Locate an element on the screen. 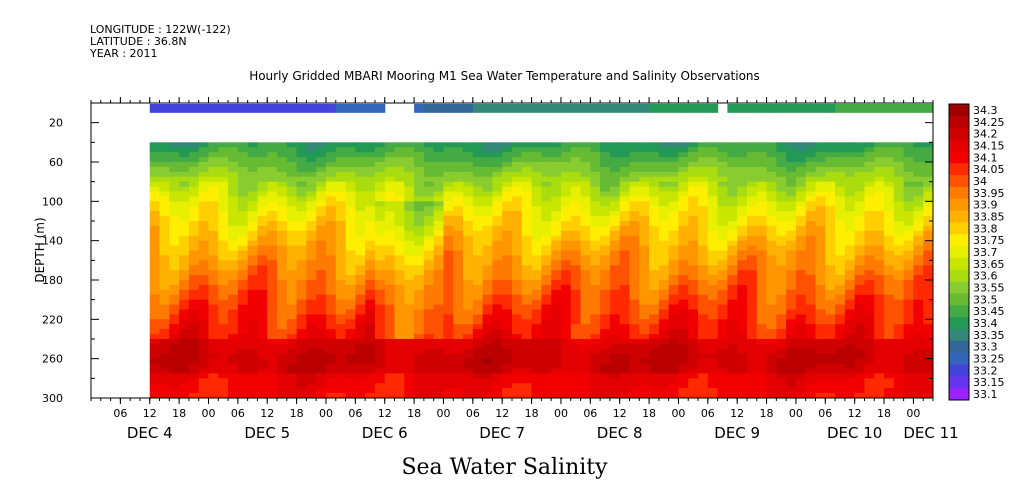 This screenshot has height=504, width=1009. x-hour-label: 12 is located at coordinates (855, 413).